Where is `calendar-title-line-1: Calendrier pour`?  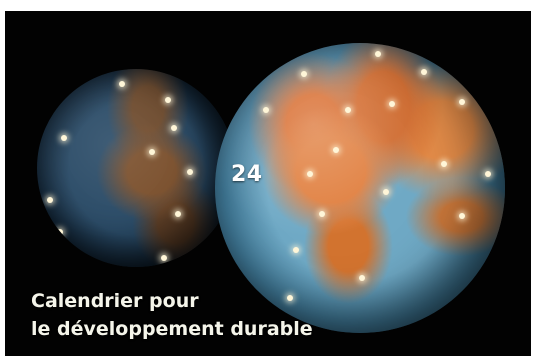
calendar-title-line-1: Calendrier pour is located at coordinates (115, 301).